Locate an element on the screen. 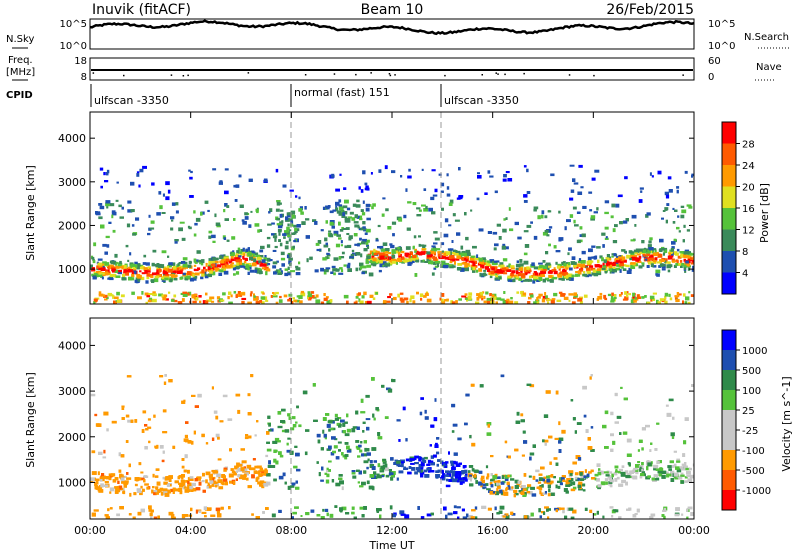  colorbar-tick-label: -500 is located at coordinates (753, 471).